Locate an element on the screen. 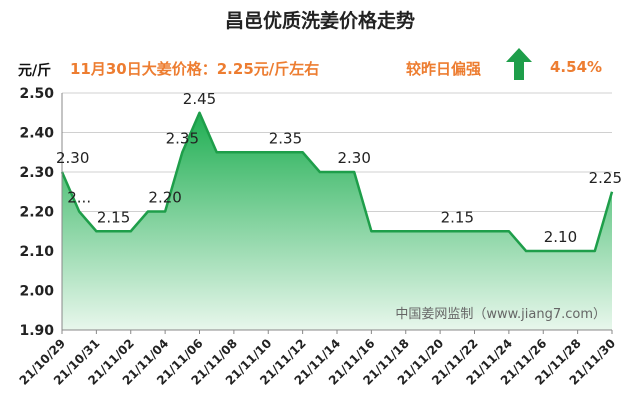  y-tick-label: 2.10 is located at coordinates (36, 252).